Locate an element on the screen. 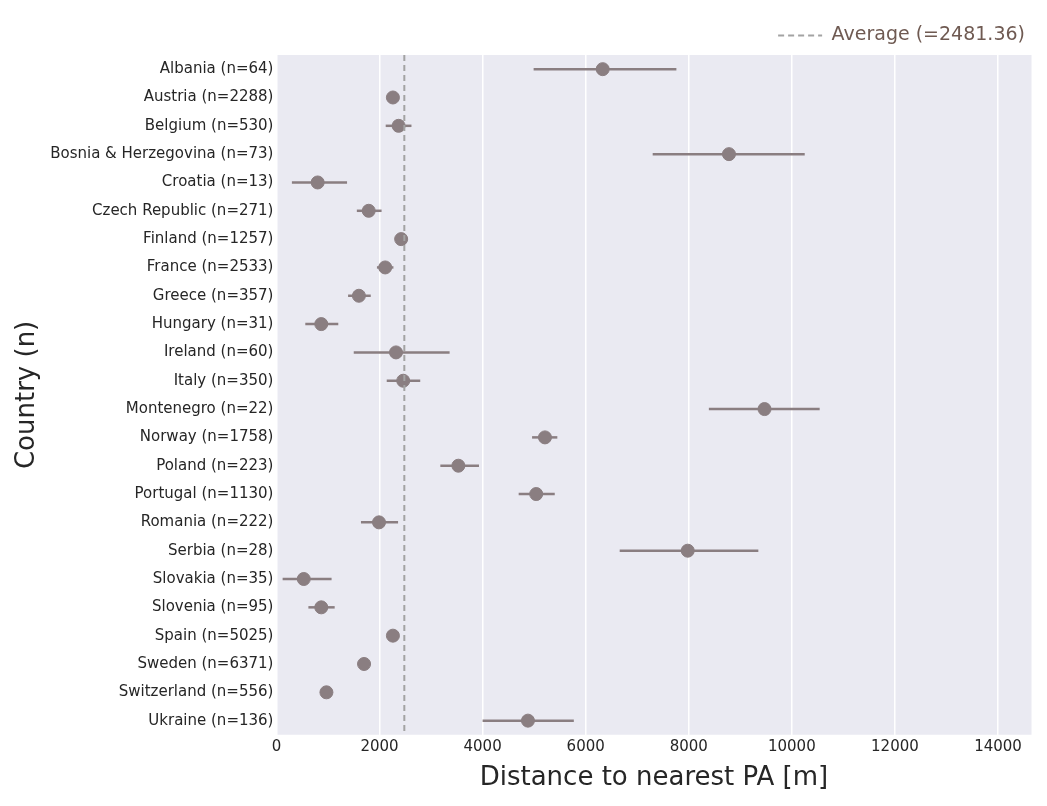 This screenshot has height=806, width=1047. y-tick-label: Greece (n=357) is located at coordinates (213, 294).